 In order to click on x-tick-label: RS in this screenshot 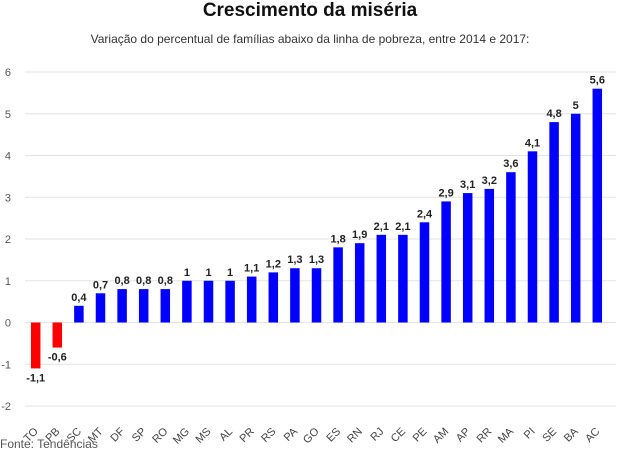, I will do `click(268, 435)`.